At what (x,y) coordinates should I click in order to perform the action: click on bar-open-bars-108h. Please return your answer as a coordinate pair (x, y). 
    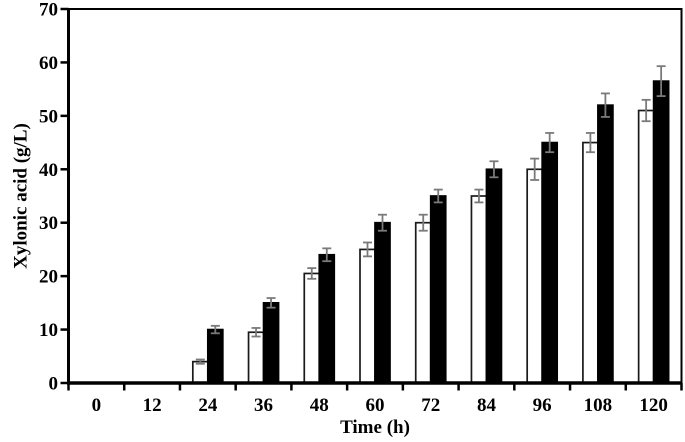
    Looking at the image, I should click on (590, 262).